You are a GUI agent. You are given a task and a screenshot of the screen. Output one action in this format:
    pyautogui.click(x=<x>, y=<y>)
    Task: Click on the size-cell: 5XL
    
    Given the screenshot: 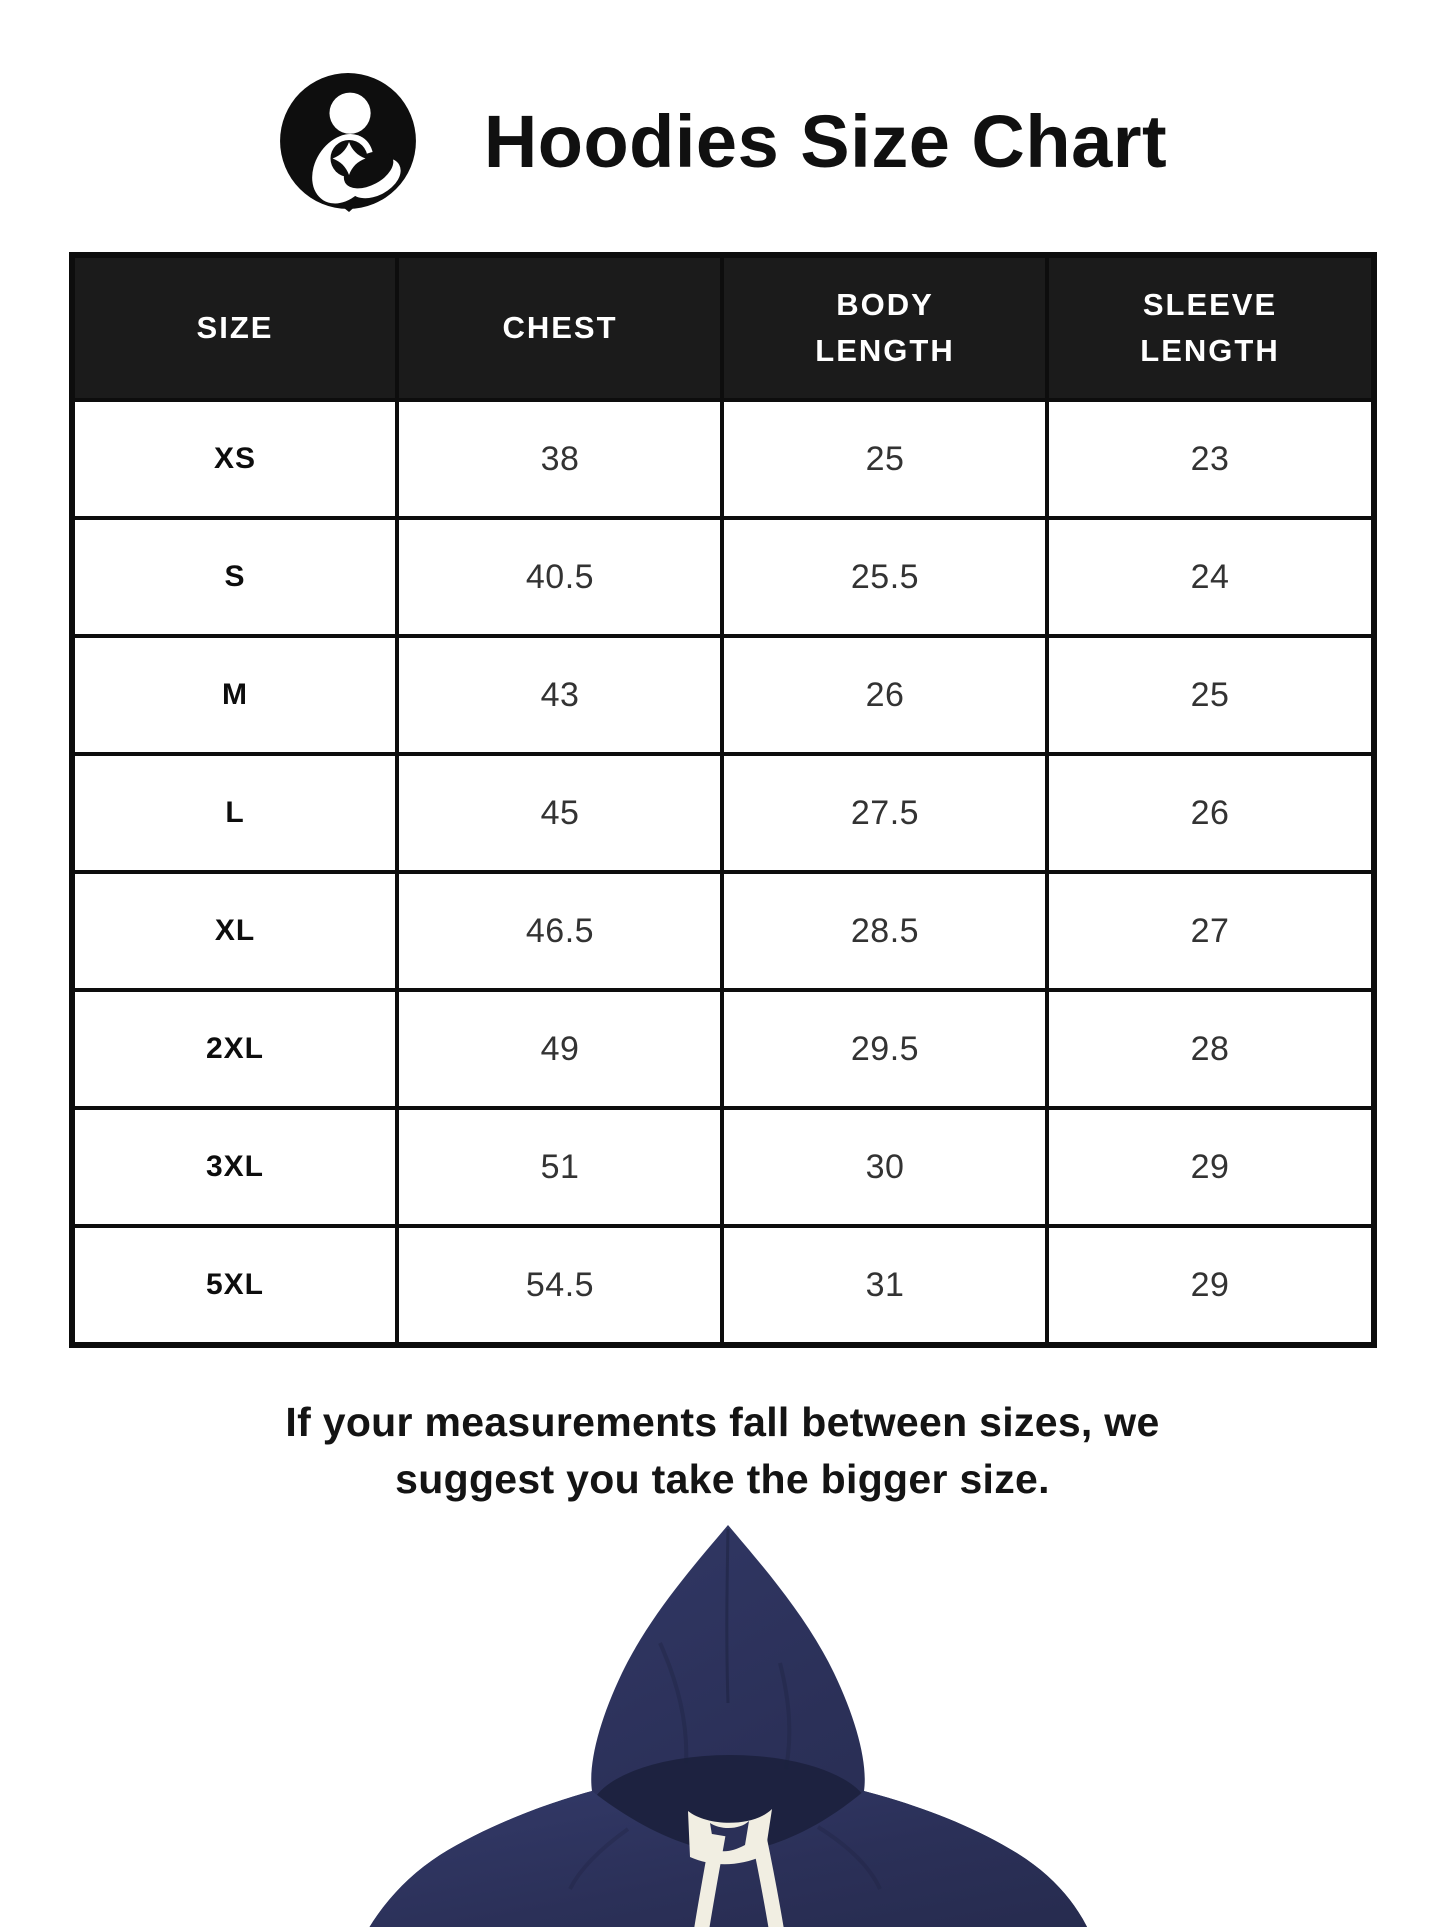 What is the action you would take?
    pyautogui.click(x=234, y=1285)
    